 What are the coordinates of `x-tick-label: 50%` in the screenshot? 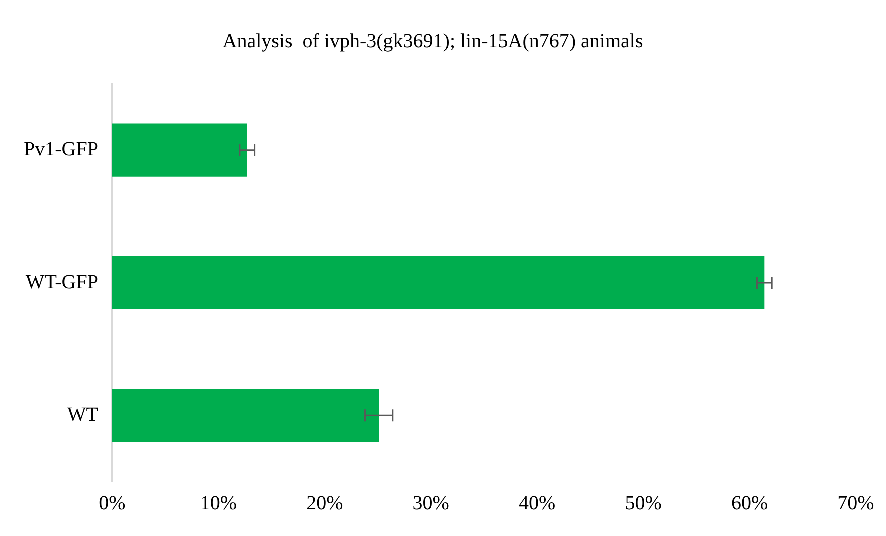 It's located at (643, 503).